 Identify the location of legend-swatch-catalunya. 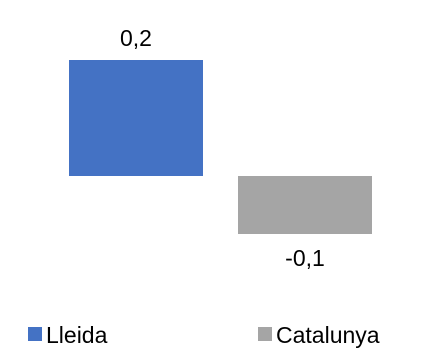
(265, 334).